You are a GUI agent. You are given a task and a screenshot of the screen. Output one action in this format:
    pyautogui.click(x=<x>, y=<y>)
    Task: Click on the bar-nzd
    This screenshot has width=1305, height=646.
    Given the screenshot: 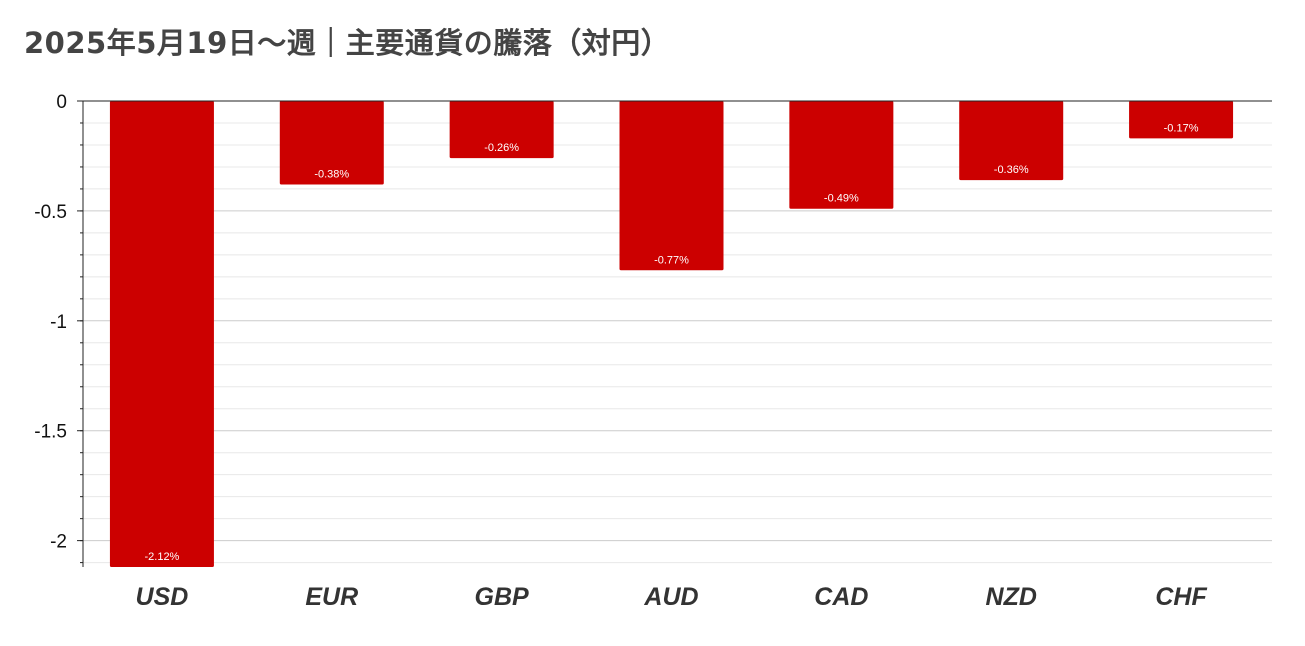 What is the action you would take?
    pyautogui.click(x=1011, y=141)
    